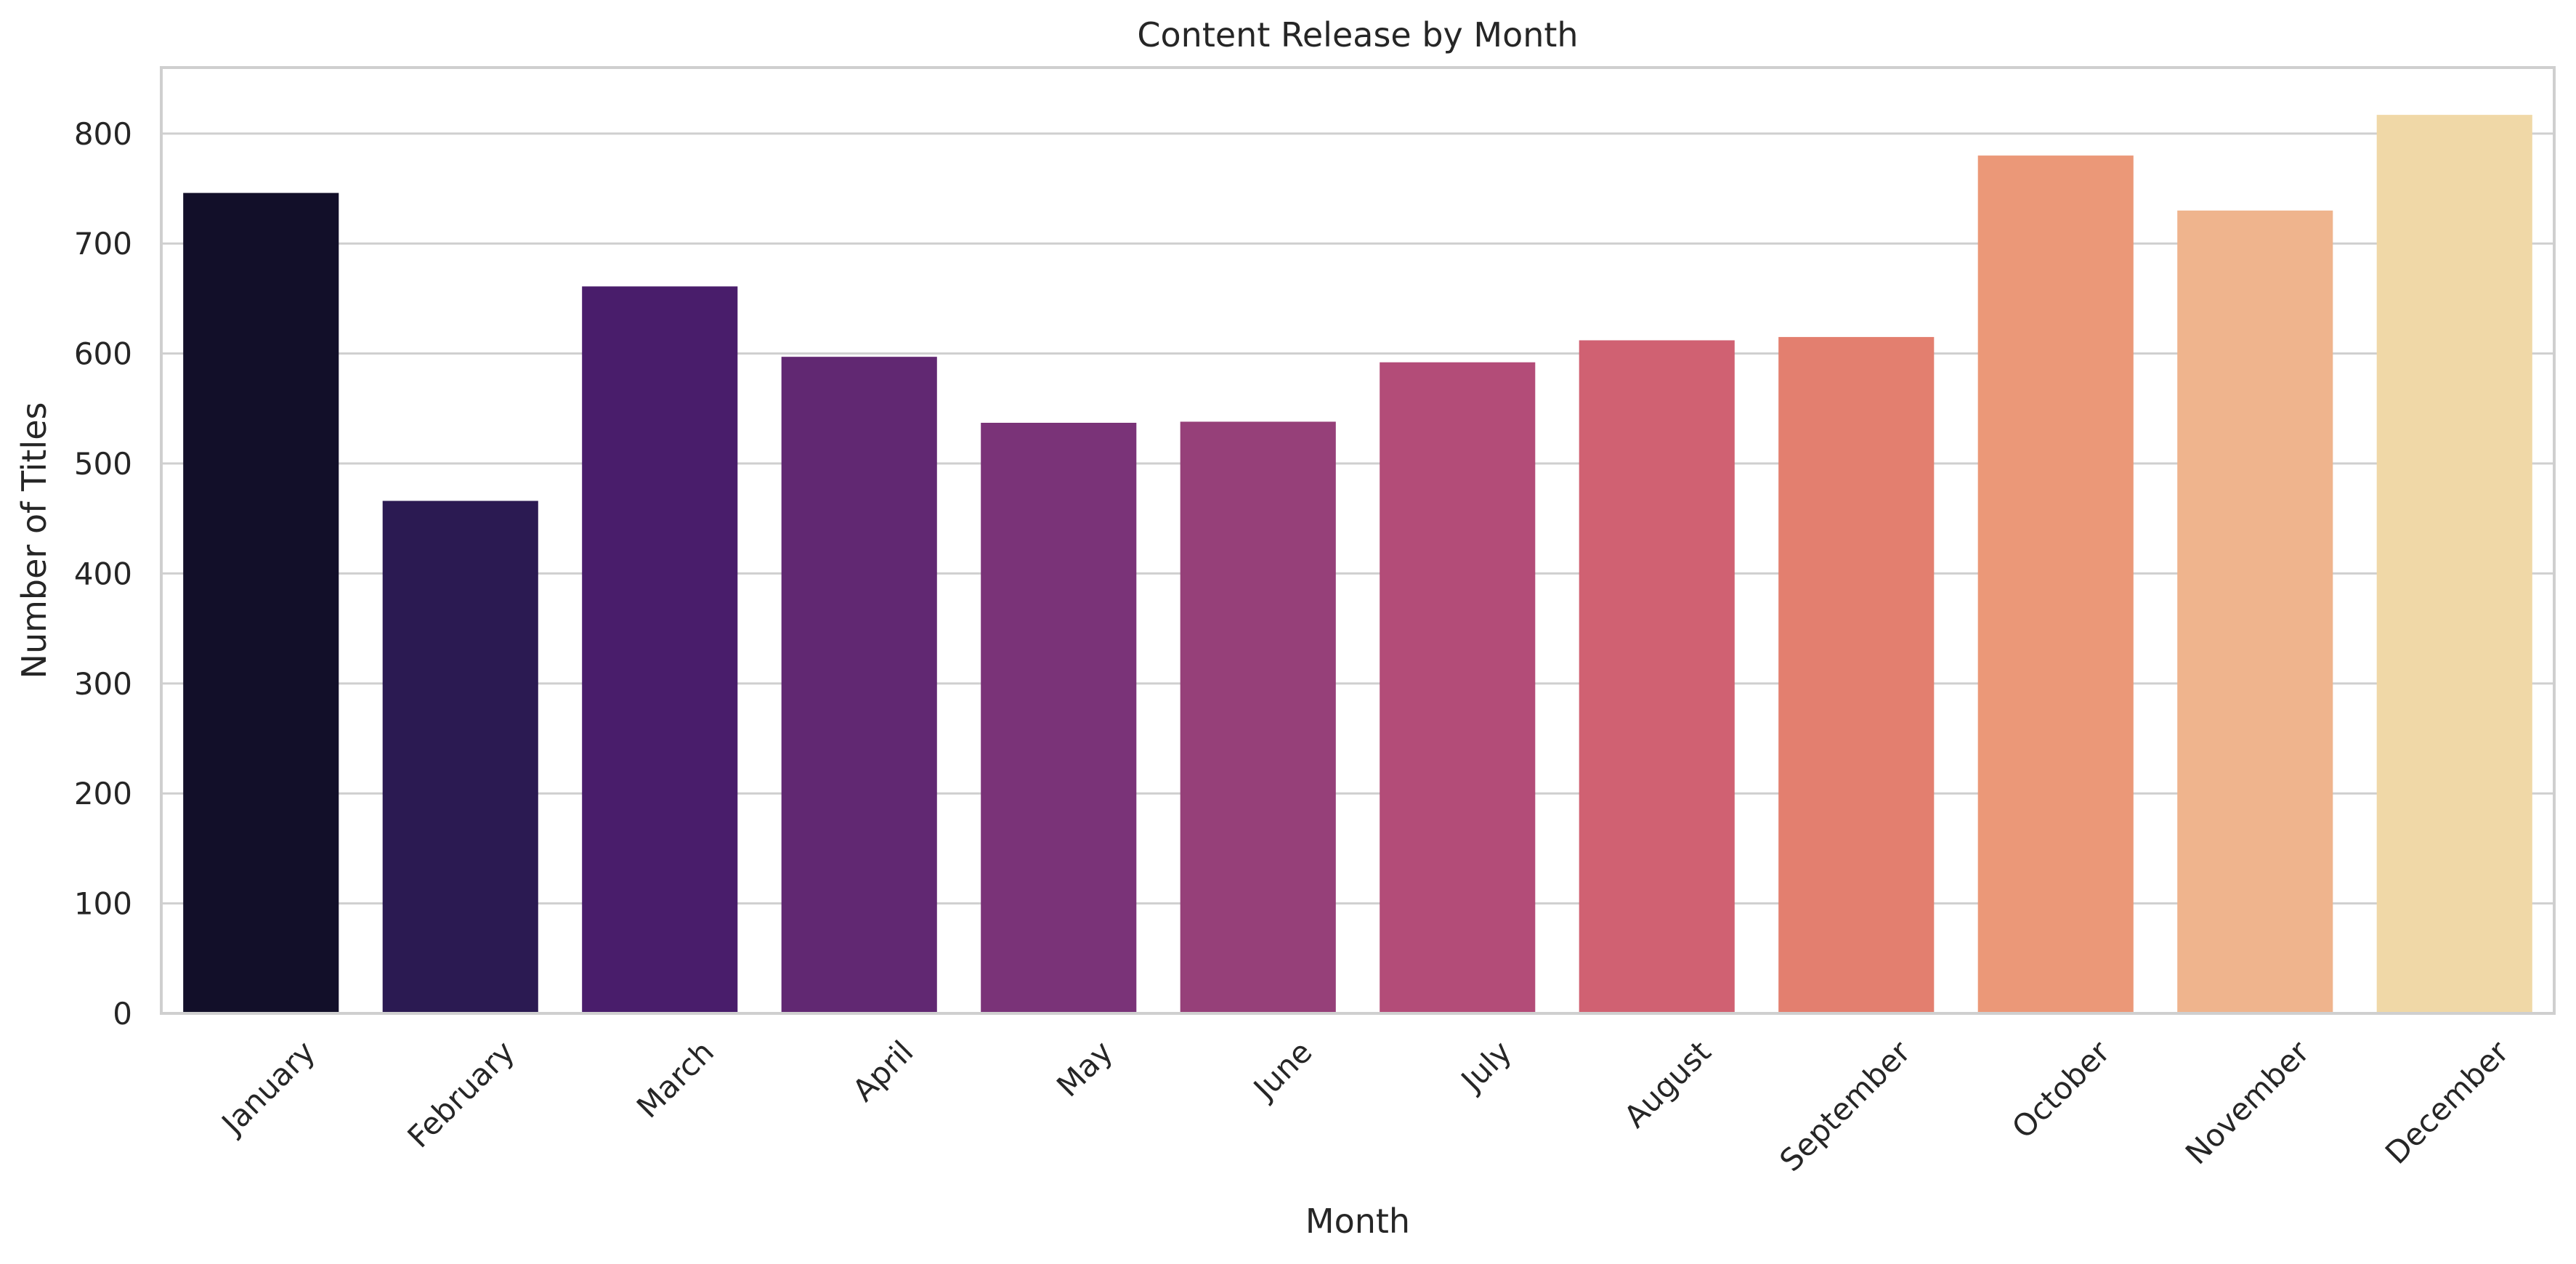  I want to click on x-tick-label: January, so click(268, 1088).